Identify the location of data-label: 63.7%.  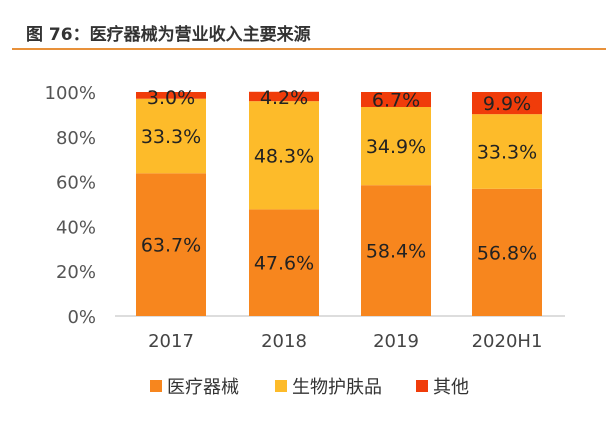
(171, 246).